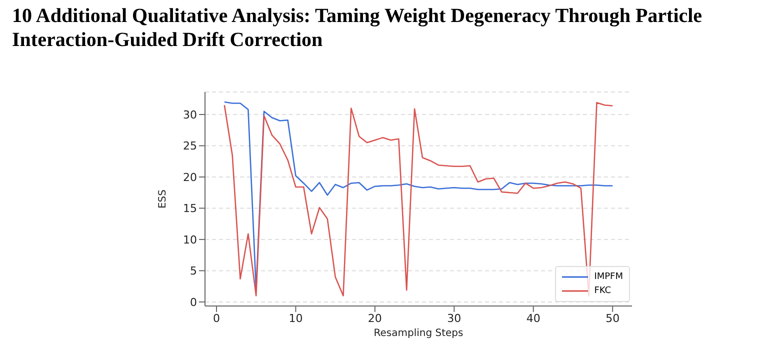  I want to click on x-axis-title: Resampling Steps, so click(419, 333).